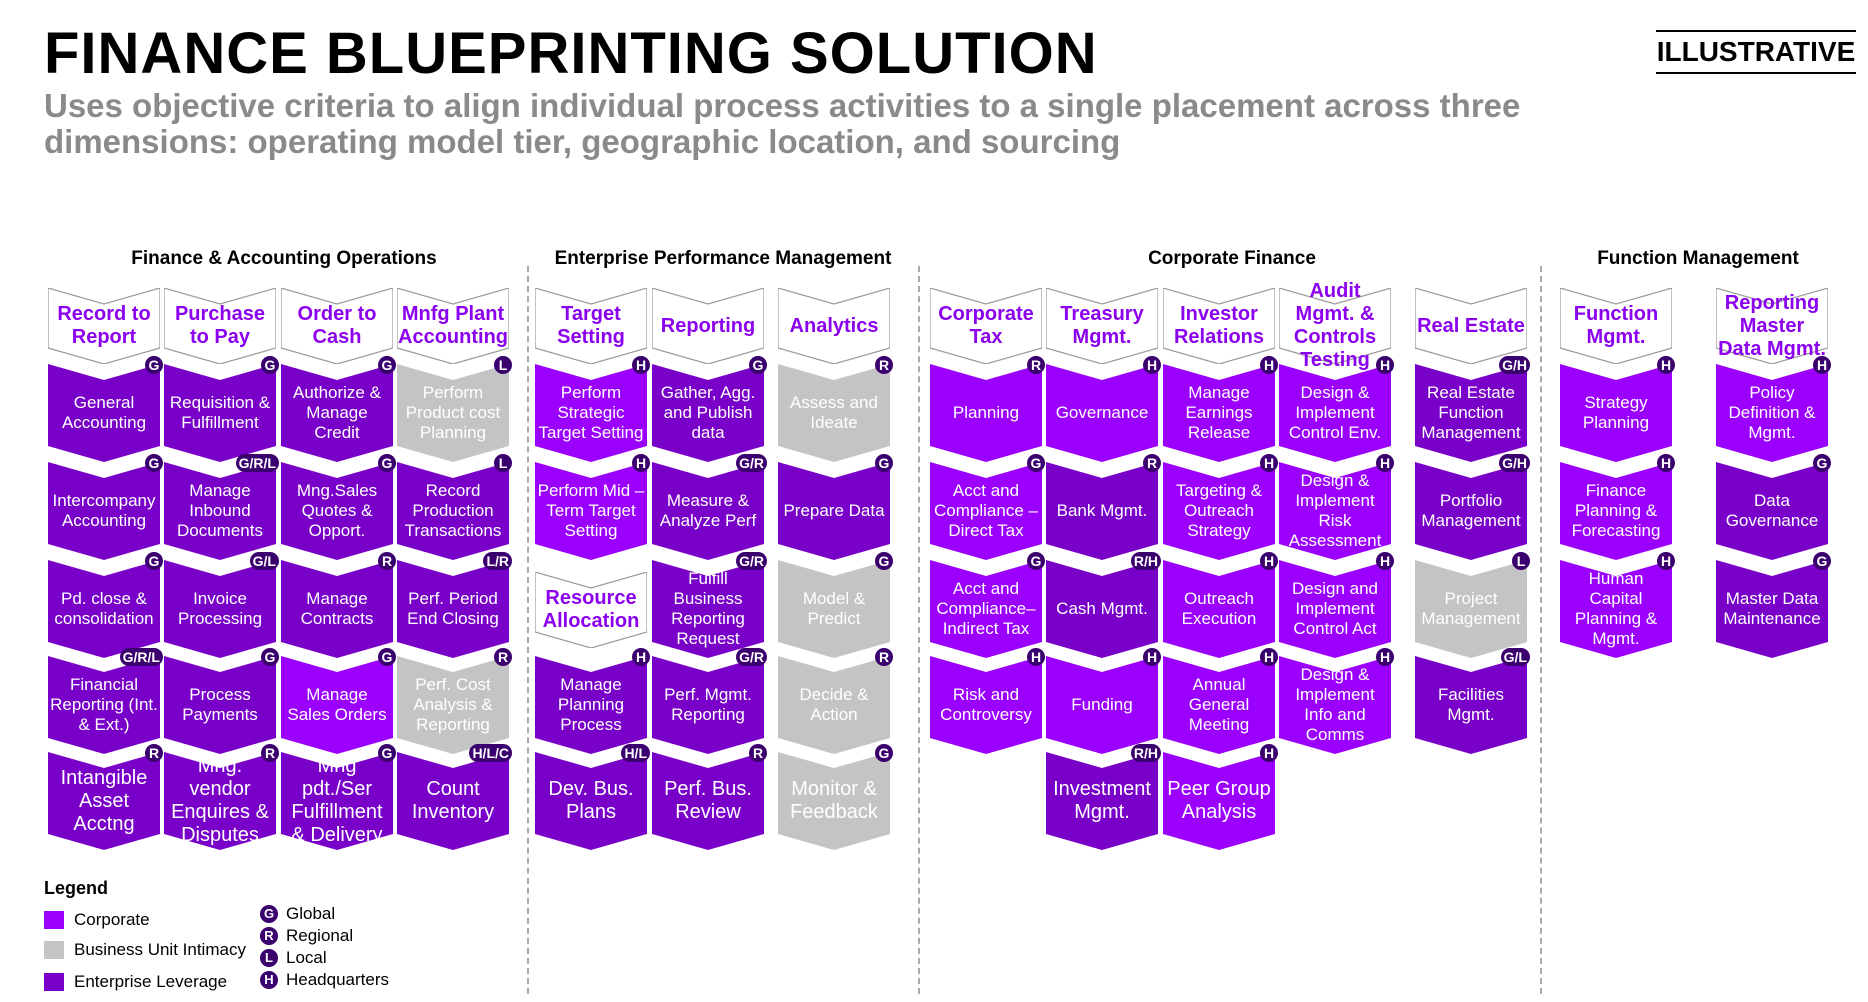  What do you see at coordinates (591, 610) in the screenshot?
I see `process-header-resource-allocation: Resource Allocation` at bounding box center [591, 610].